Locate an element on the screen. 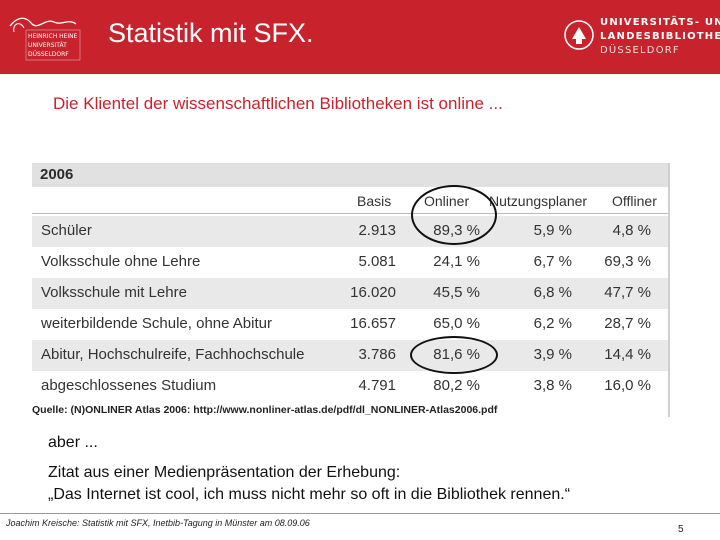  hhu-logo: HEINRICH HEINE UNIVERSITÄT DÜSSELDORF is located at coordinates (46, 39).